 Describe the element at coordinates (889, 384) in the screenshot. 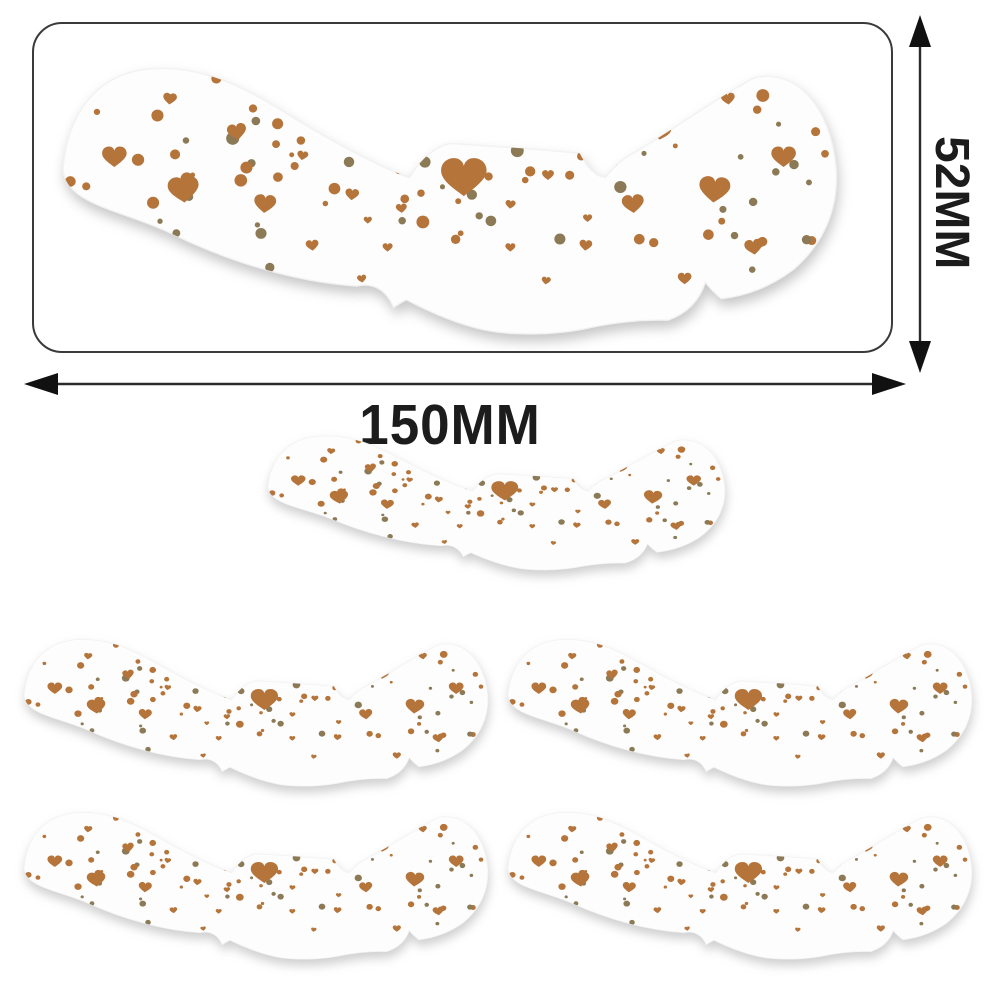

I see `arrow-right-icon` at that location.